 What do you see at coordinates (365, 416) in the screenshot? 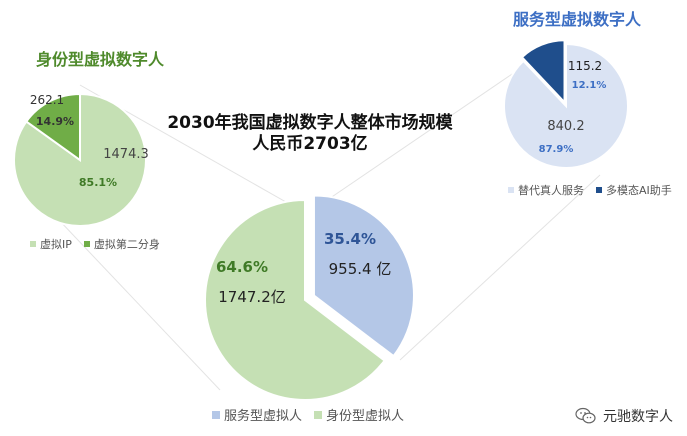
I see `legend-label: 身份型虚拟人` at bounding box center [365, 416].